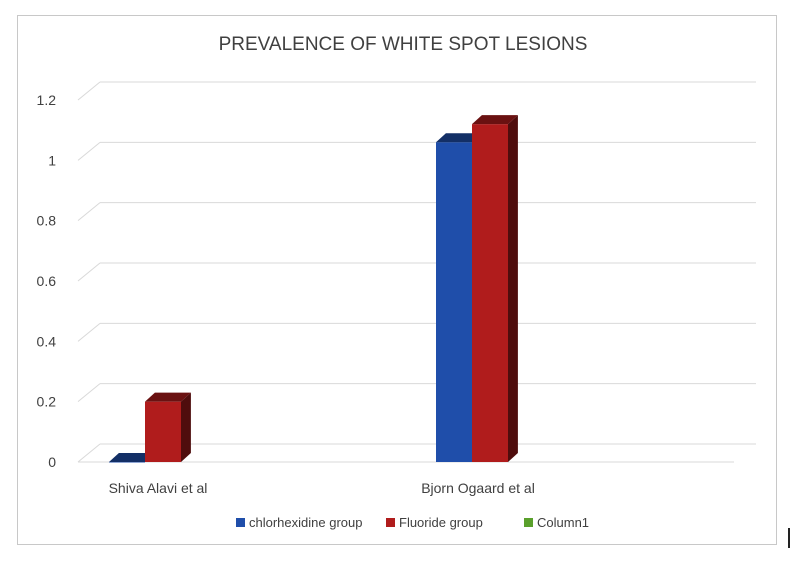  What do you see at coordinates (52, 160) in the screenshot?
I see `y-tick-label: 1` at bounding box center [52, 160].